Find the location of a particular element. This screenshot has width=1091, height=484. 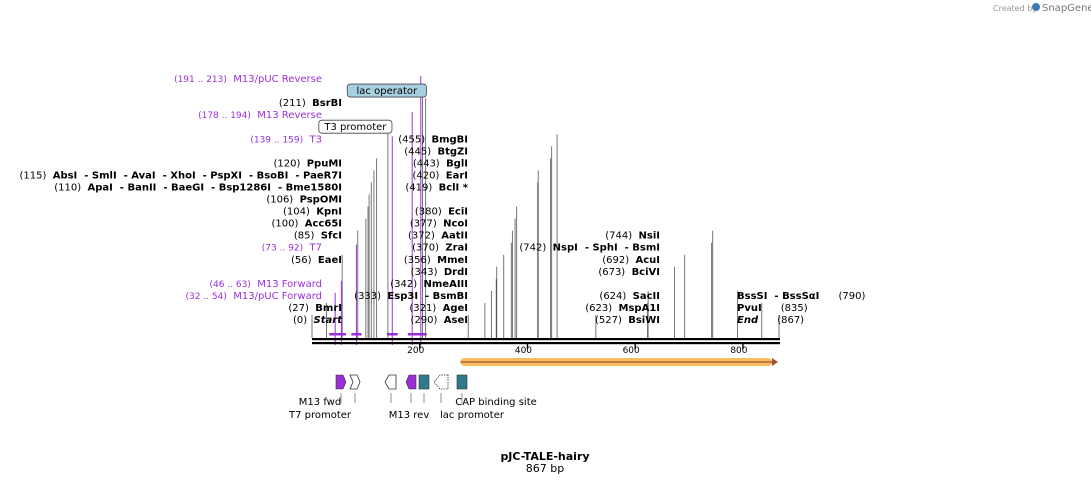

site-label: (120) PpuMI is located at coordinates (307, 163).